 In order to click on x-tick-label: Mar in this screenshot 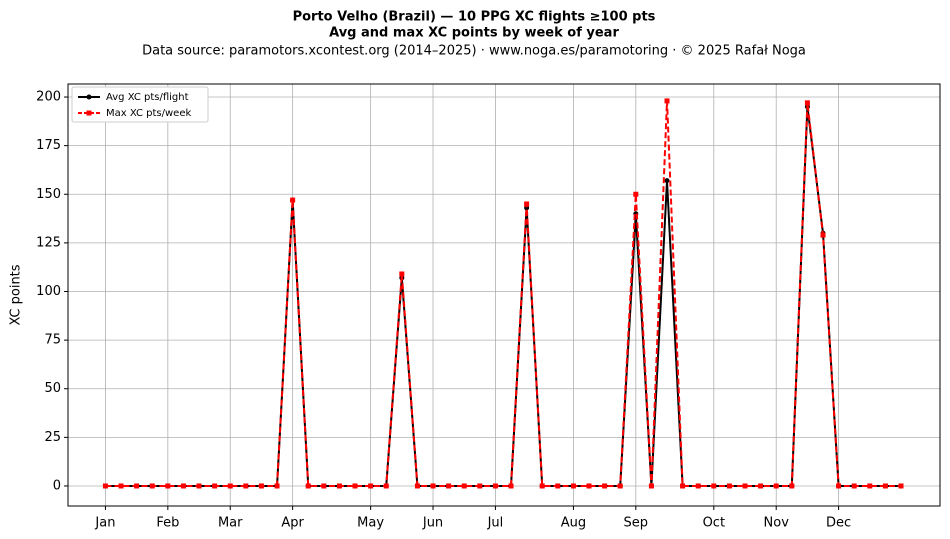, I will do `click(230, 523)`.